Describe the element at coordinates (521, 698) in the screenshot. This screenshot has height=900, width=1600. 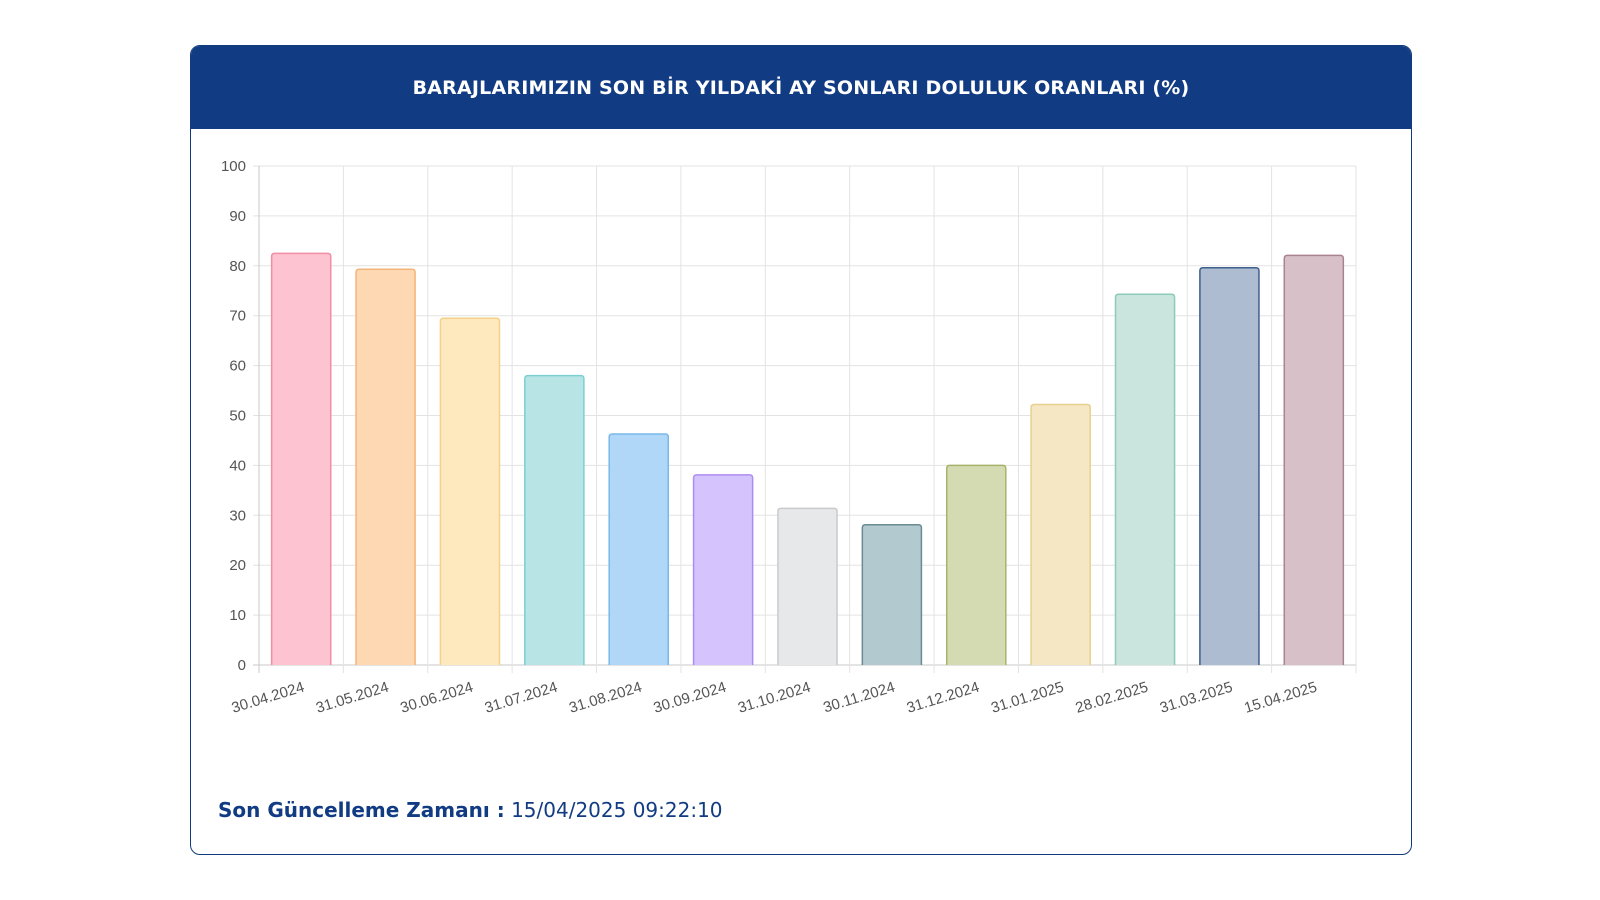
I see `x-tick-label: 31.07.2024` at that location.